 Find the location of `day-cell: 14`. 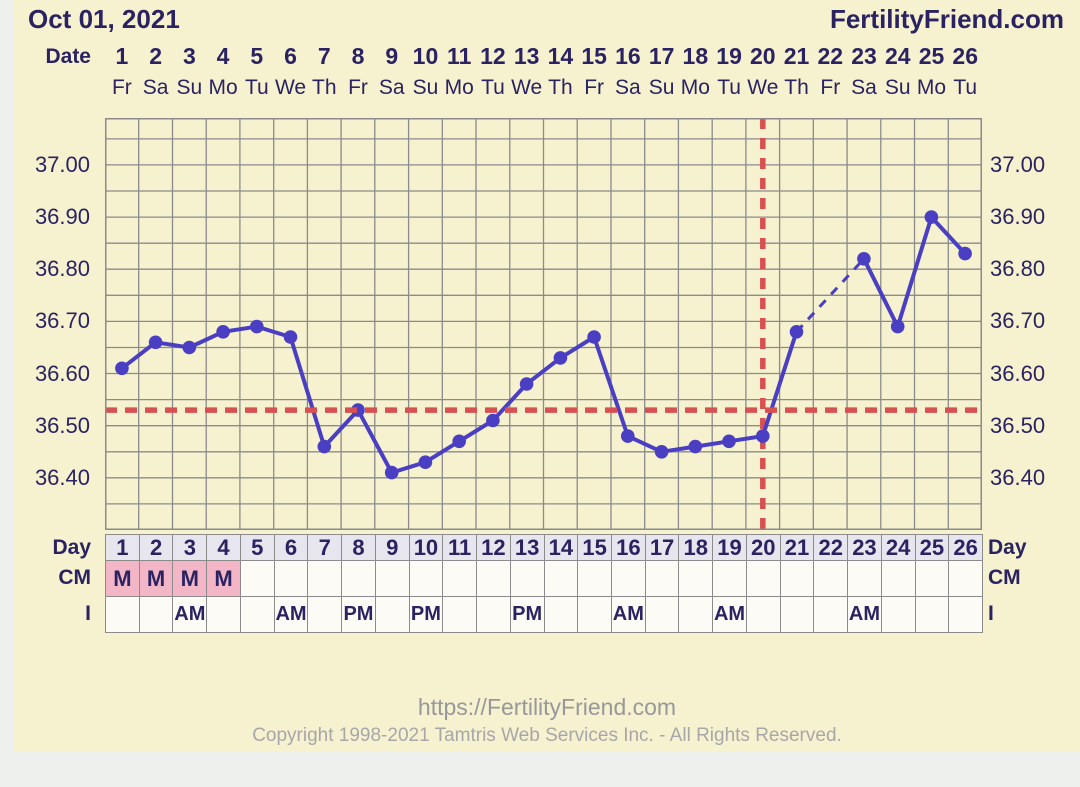

day-cell: 14 is located at coordinates (561, 548).